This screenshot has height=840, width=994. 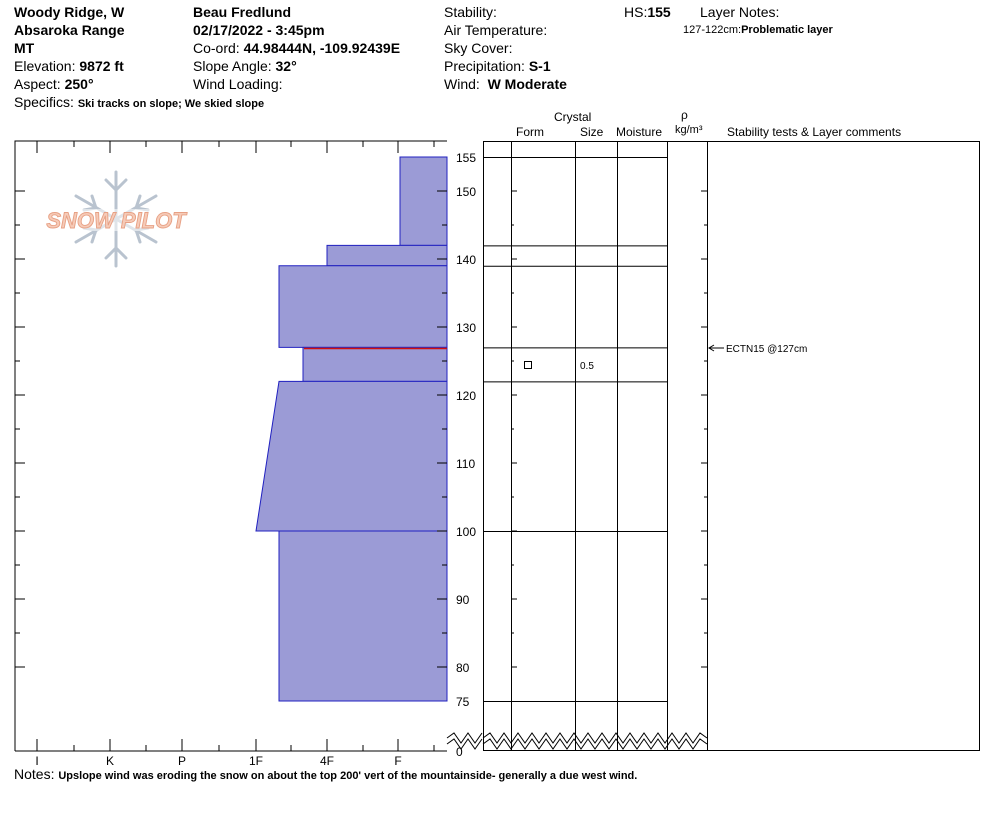 I want to click on crystal-header: Crystal, so click(x=573, y=117).